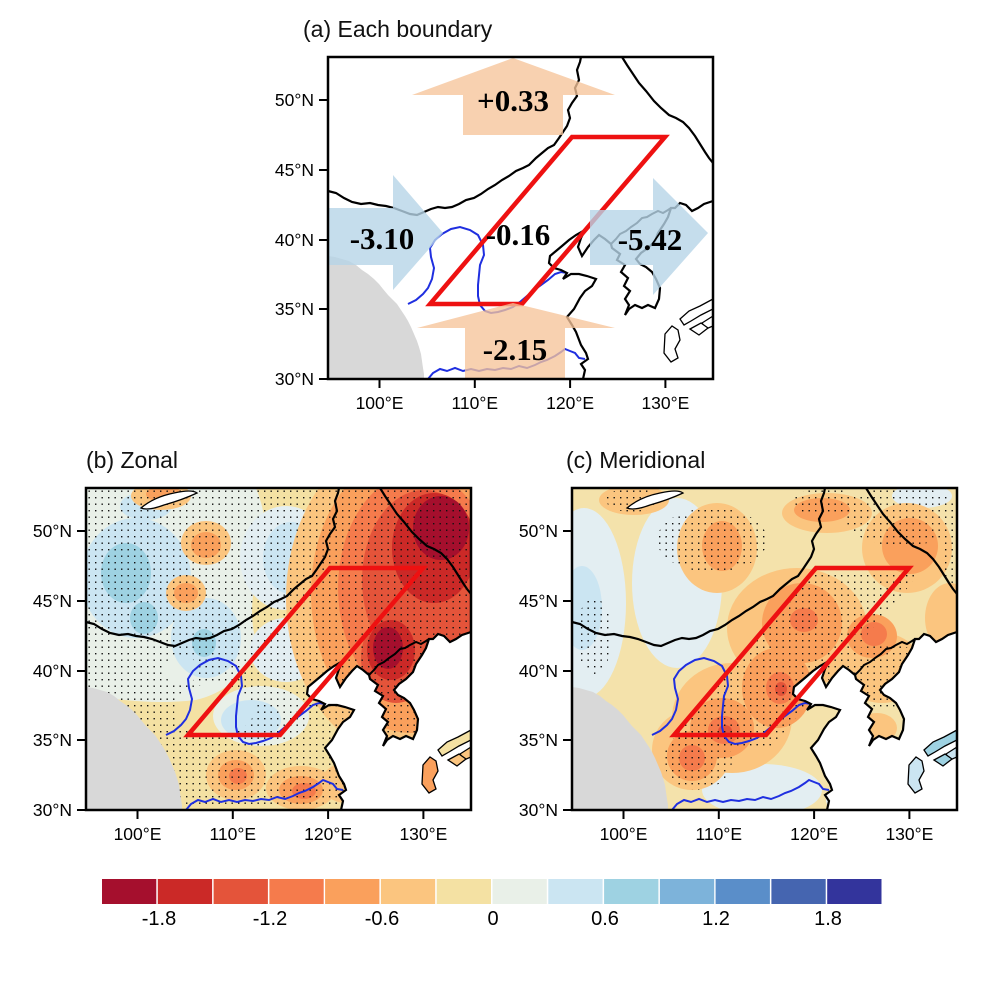  Describe the element at coordinates (132, 460) in the screenshot. I see `panel-b-title: (b) Zonal` at that location.